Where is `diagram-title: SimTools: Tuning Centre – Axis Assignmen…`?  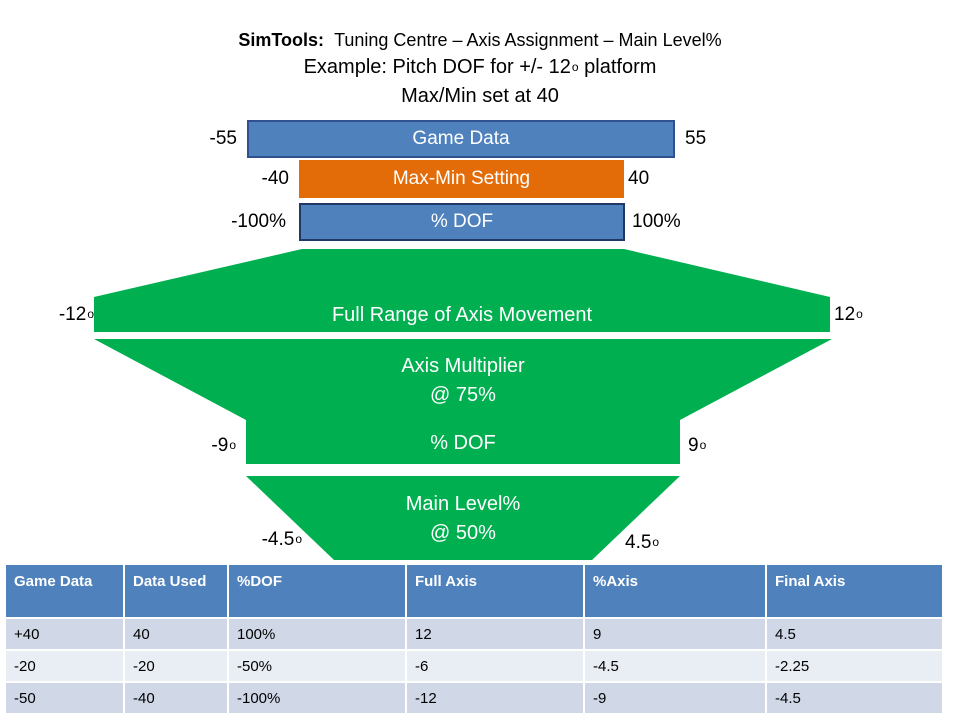 diagram-title: SimTools: Tuning Centre – Axis Assignmen… is located at coordinates (480, 40).